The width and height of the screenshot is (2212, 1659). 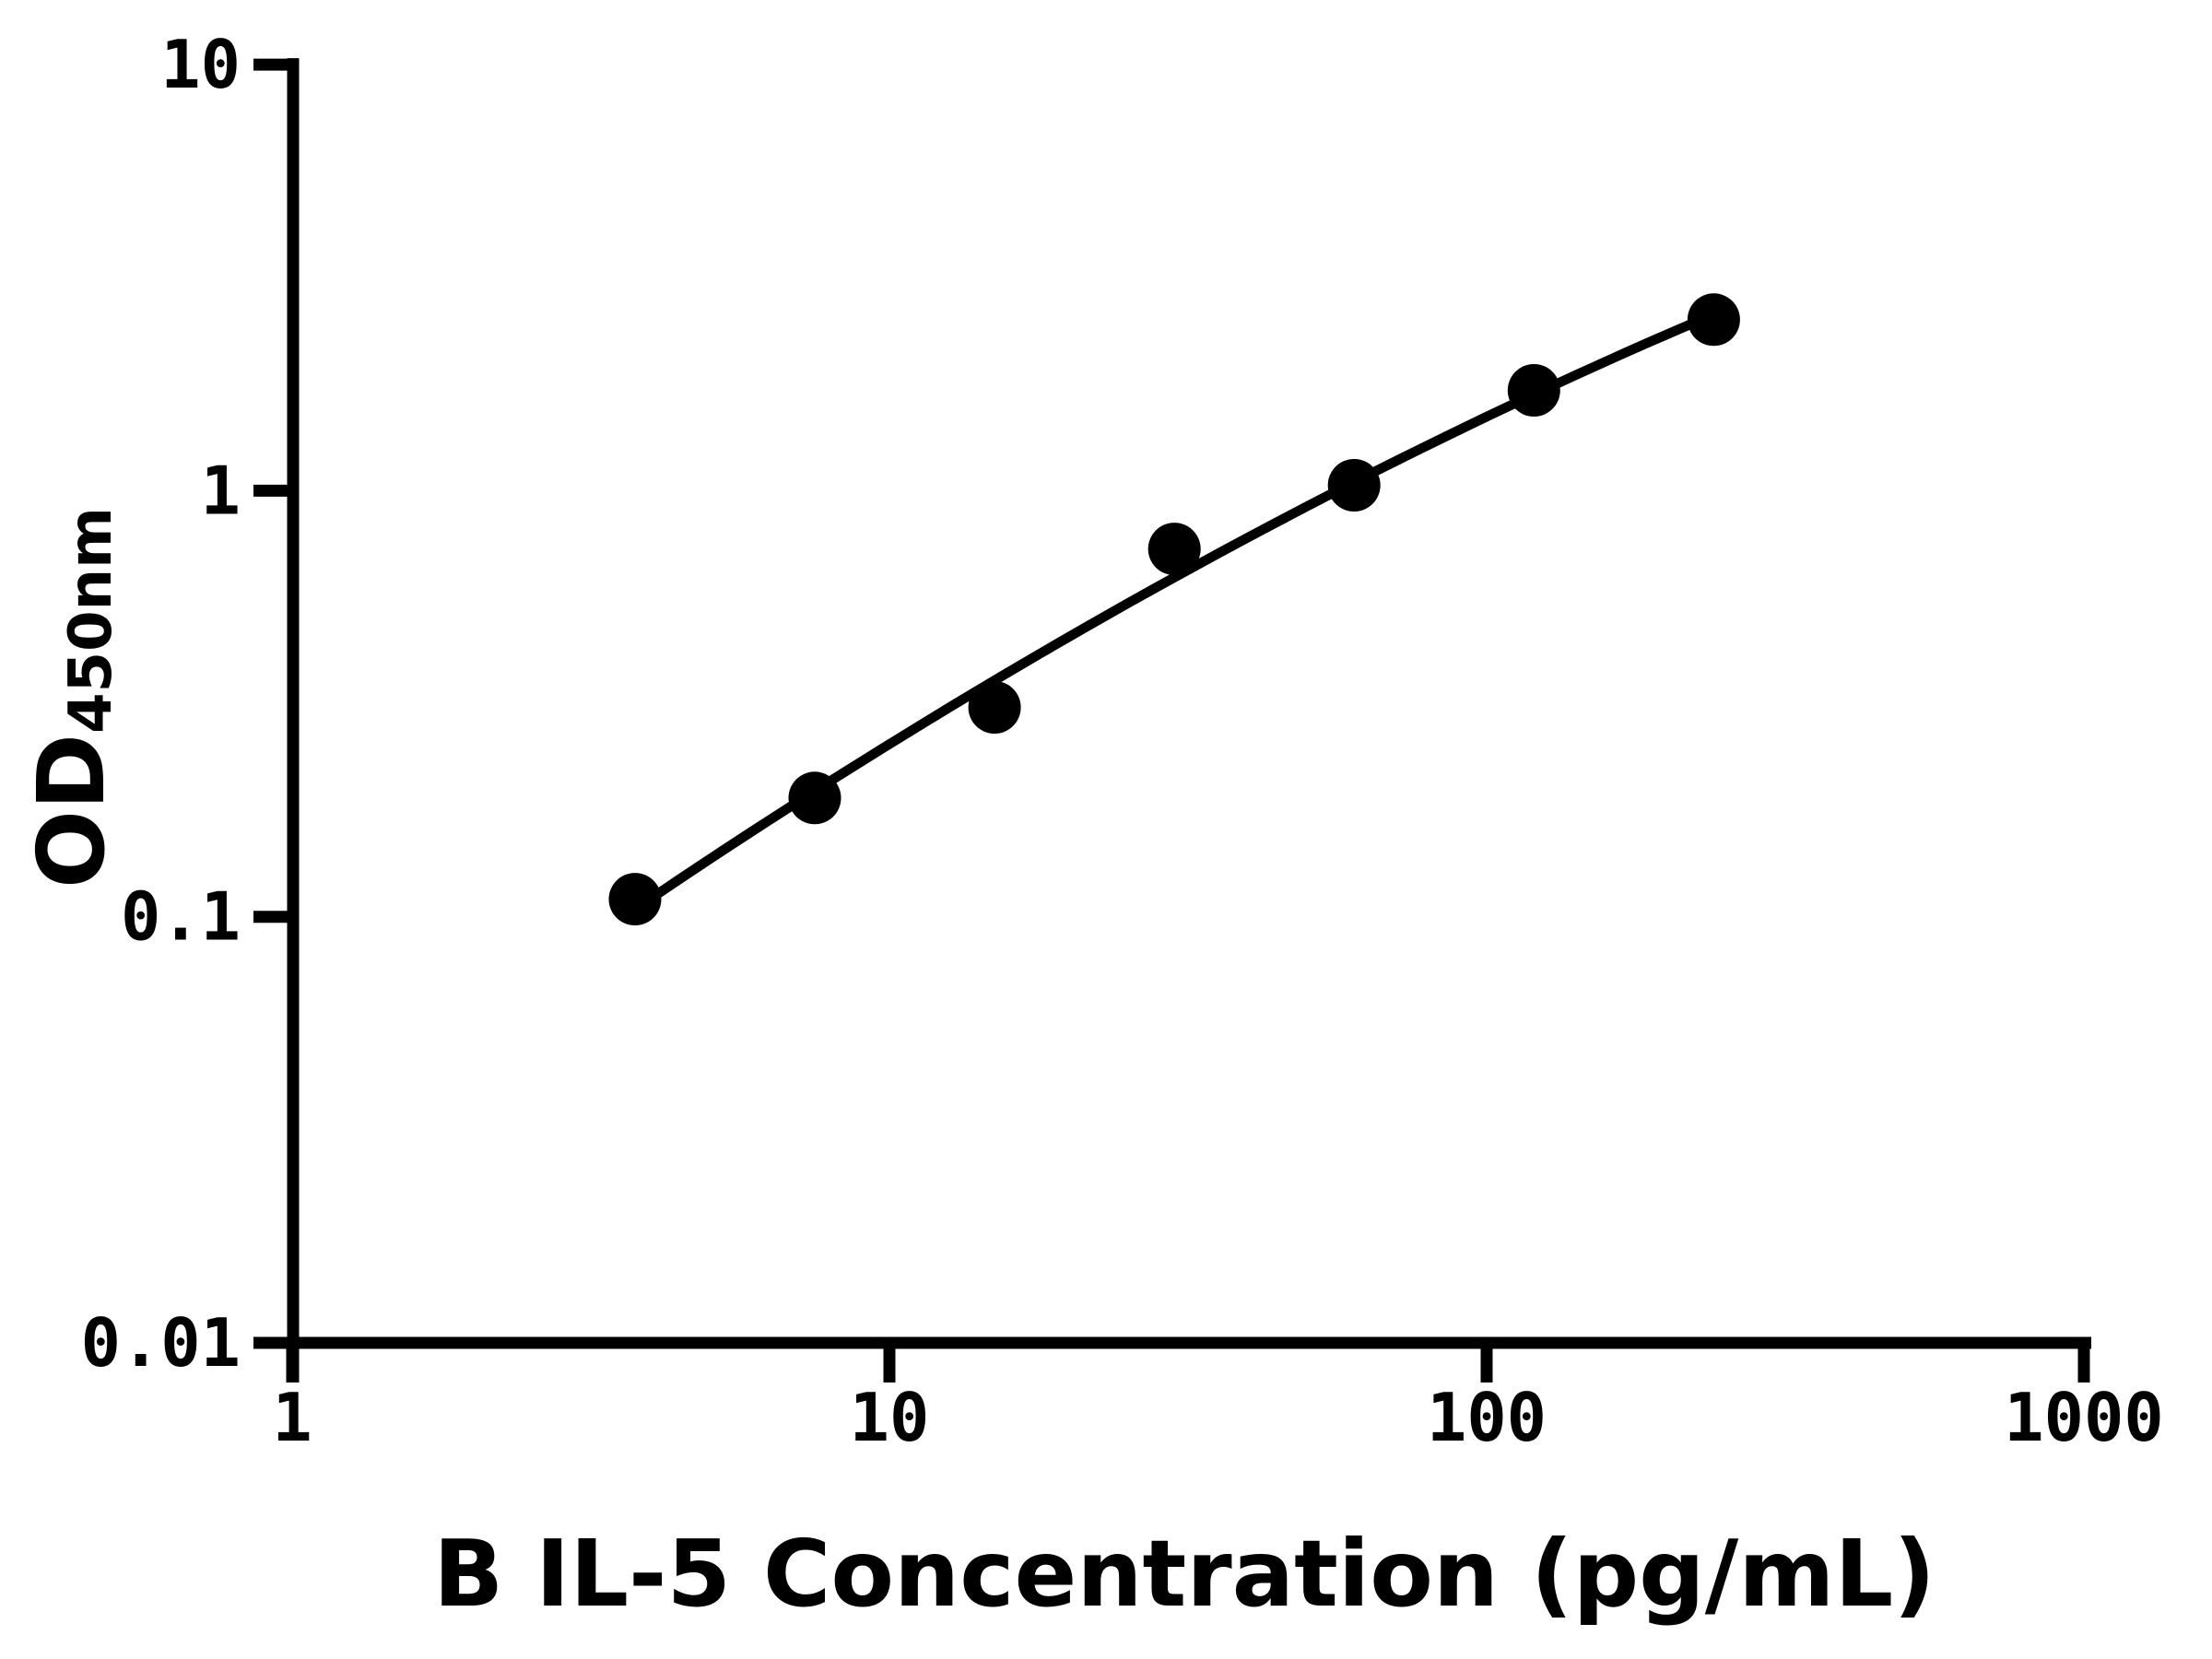 What do you see at coordinates (91, 620) in the screenshot?
I see `y-axis-title-subscript: 450nm` at bounding box center [91, 620].